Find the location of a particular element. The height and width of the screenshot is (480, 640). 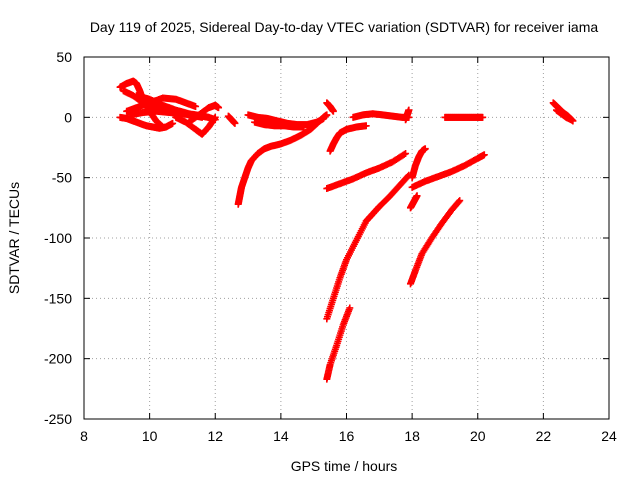

y-tick-label: -200 is located at coordinates (58, 359).